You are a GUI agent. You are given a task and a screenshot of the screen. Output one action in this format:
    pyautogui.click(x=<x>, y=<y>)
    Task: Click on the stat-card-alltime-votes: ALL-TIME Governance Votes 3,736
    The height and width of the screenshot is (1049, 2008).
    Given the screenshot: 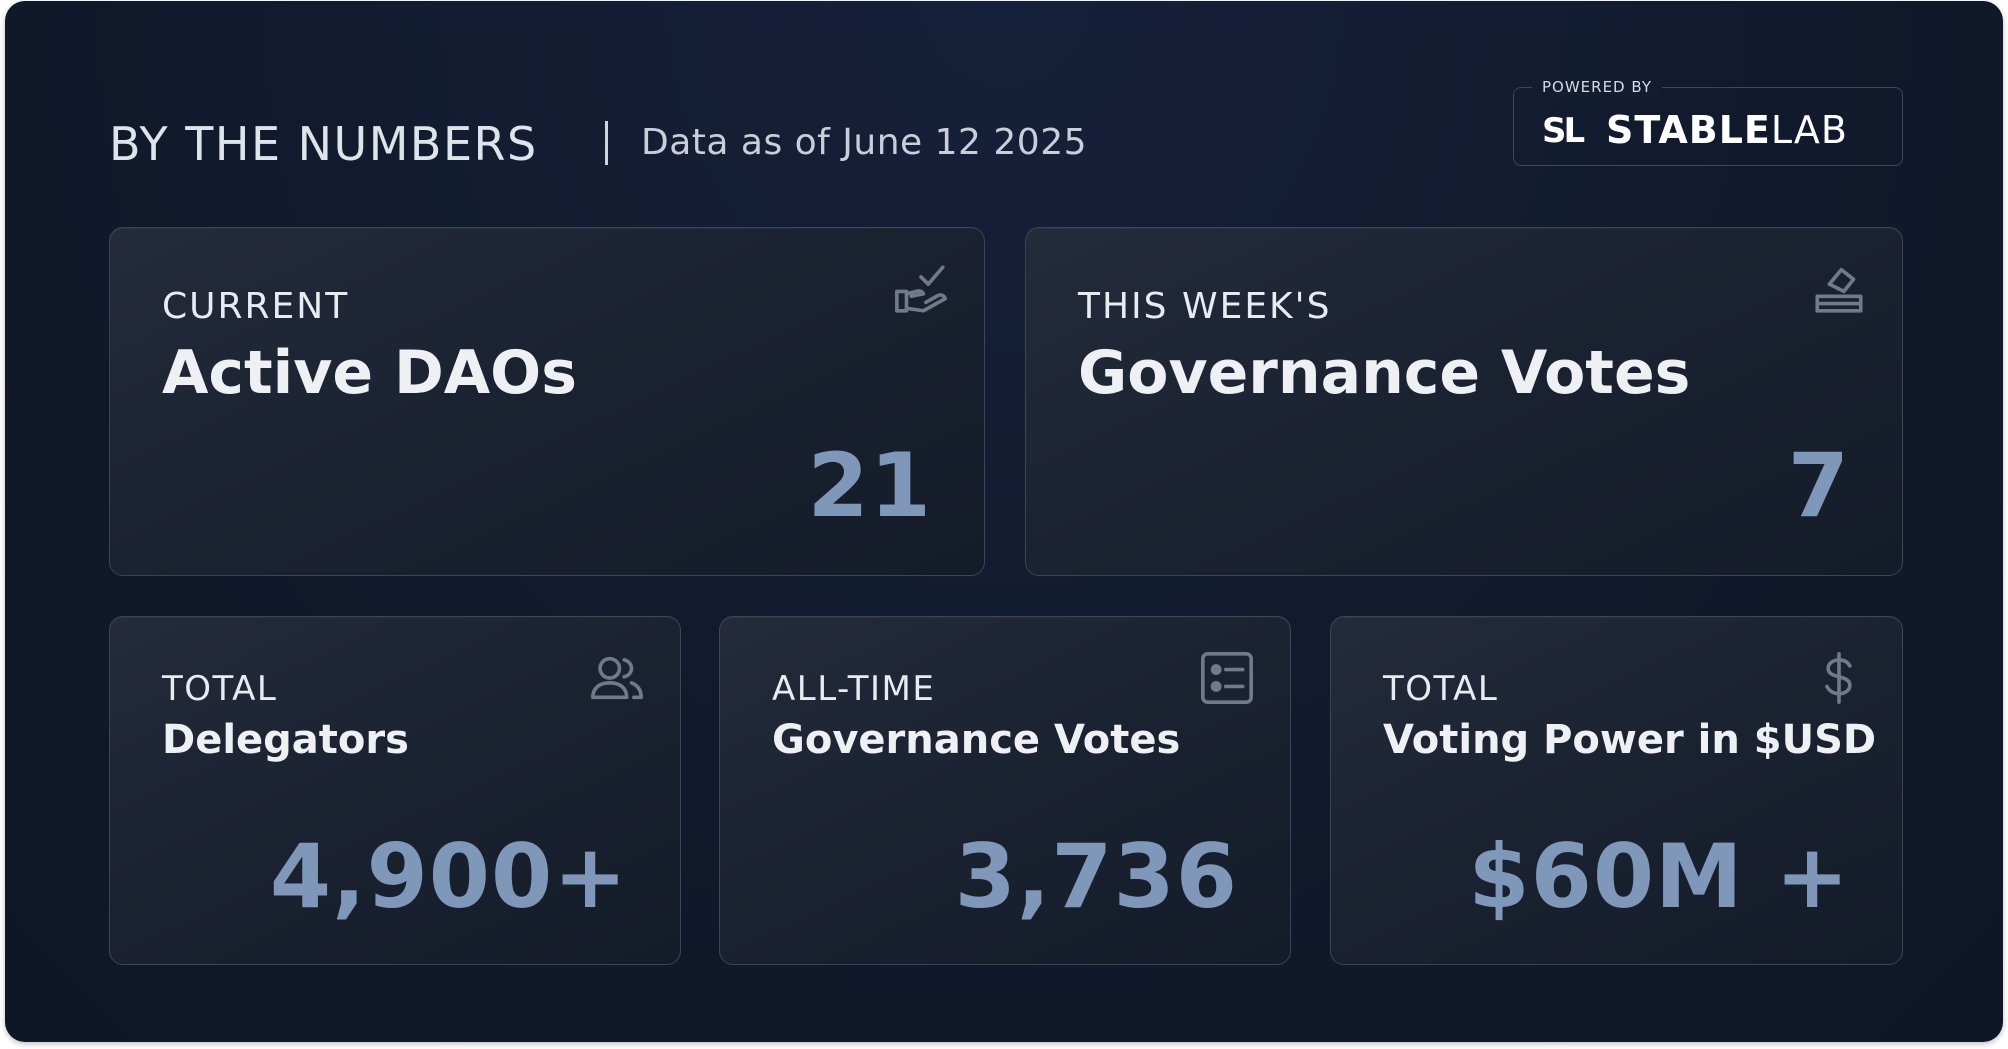 What is the action you would take?
    pyautogui.click(x=1005, y=790)
    